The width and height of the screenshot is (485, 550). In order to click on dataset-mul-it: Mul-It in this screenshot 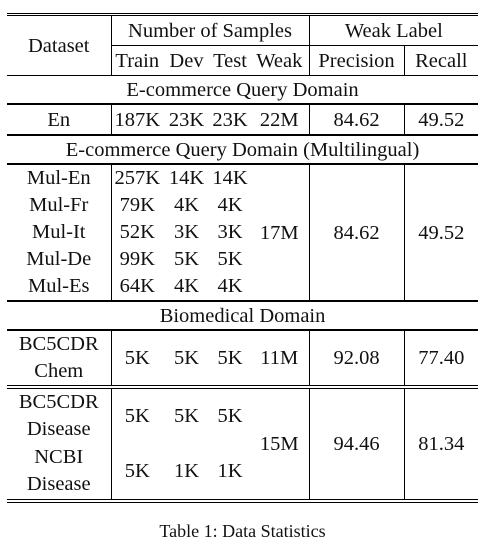, I will do `click(59, 232)`.